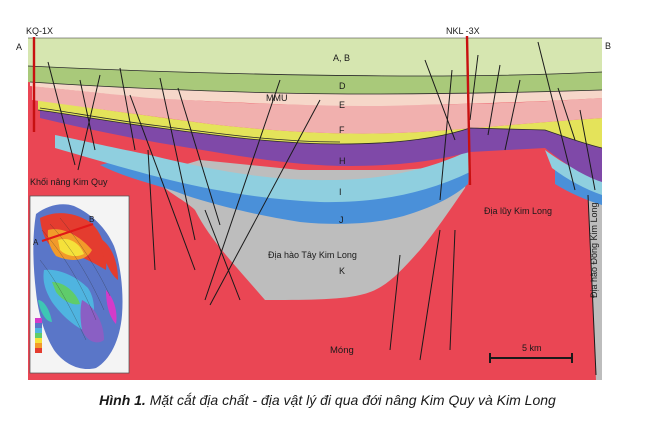 The width and height of the screenshot is (655, 421). I want to click on layer-k-east, so click(595, 285).